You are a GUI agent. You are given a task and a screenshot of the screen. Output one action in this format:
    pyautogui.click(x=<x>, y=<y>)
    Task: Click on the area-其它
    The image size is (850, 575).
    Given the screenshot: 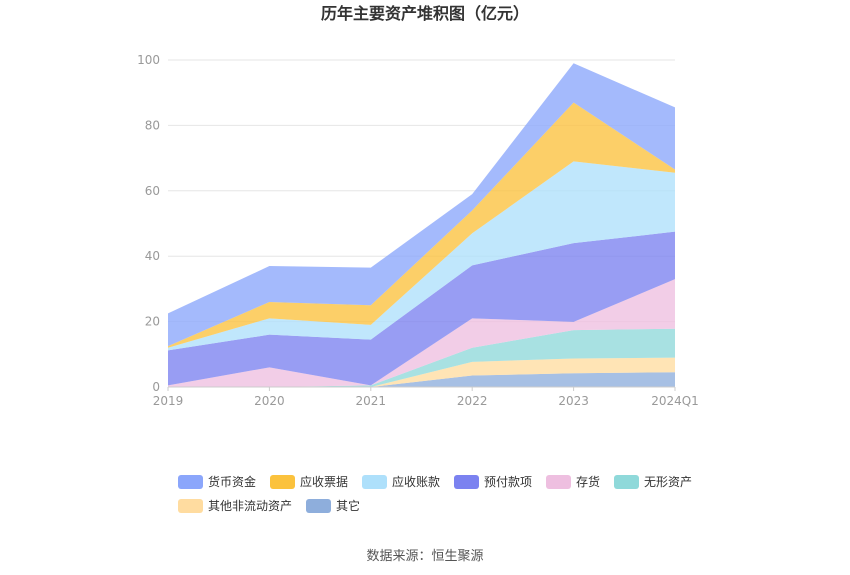 What is the action you would take?
    pyautogui.click(x=421, y=379)
    